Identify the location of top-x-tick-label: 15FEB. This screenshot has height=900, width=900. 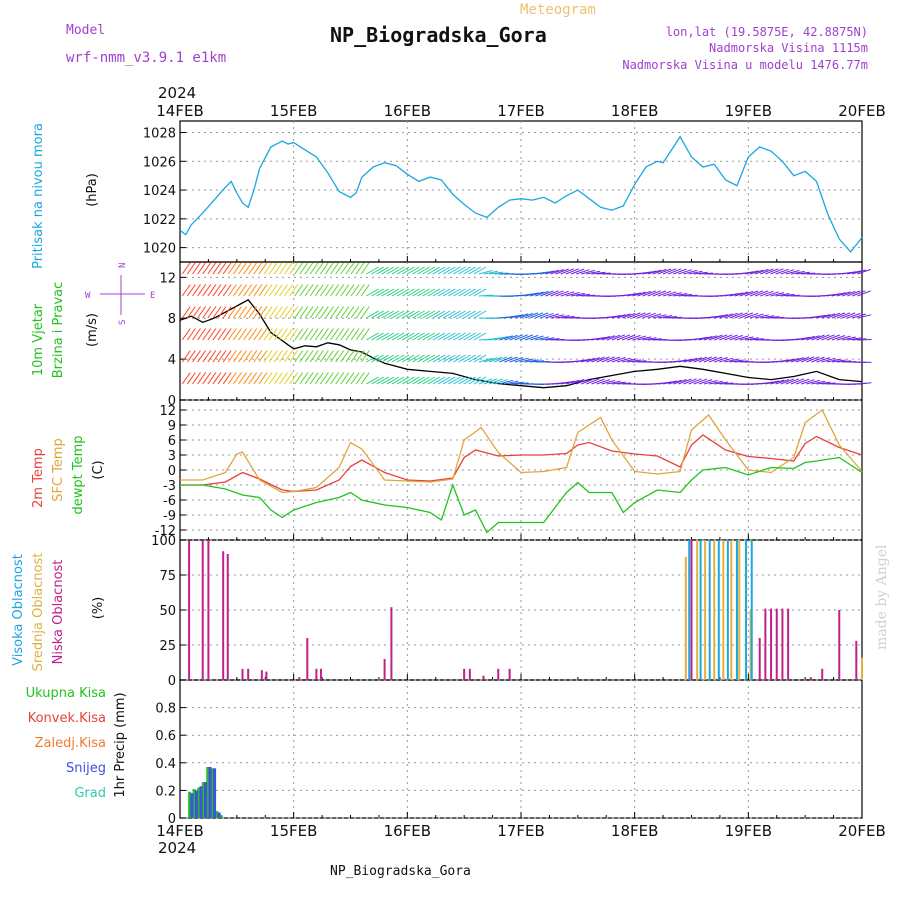
(293, 111).